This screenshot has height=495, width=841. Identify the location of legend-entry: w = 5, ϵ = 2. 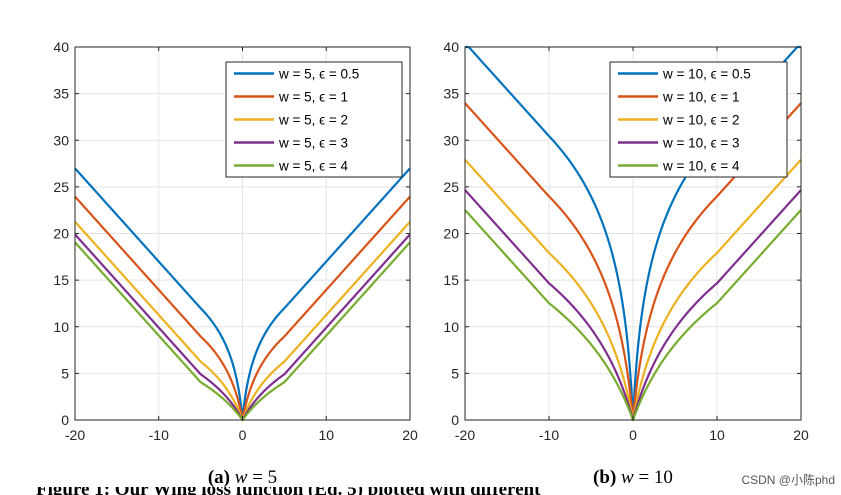
(313, 120).